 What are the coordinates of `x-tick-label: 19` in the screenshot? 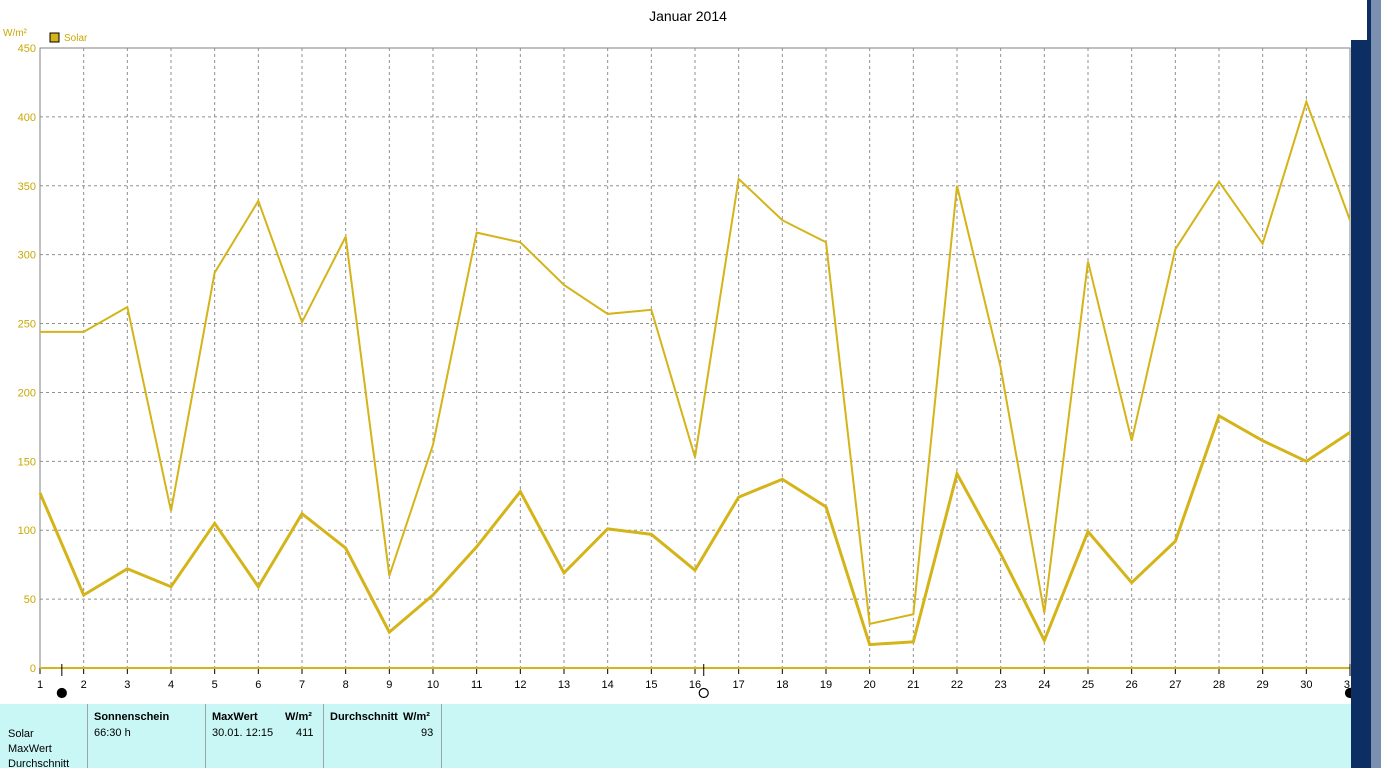 It's located at (826, 685).